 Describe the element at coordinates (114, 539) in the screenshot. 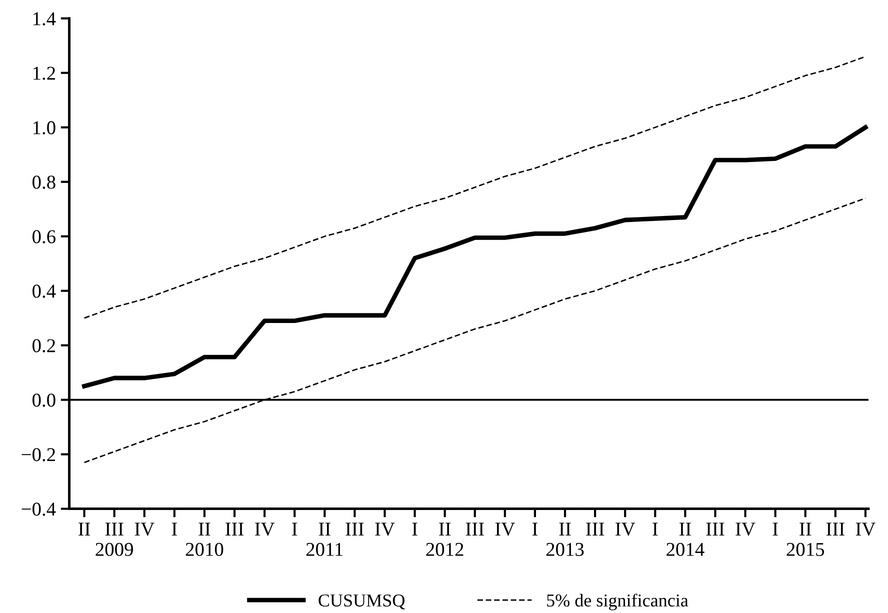

I see `x-tick-label: III 2009` at that location.